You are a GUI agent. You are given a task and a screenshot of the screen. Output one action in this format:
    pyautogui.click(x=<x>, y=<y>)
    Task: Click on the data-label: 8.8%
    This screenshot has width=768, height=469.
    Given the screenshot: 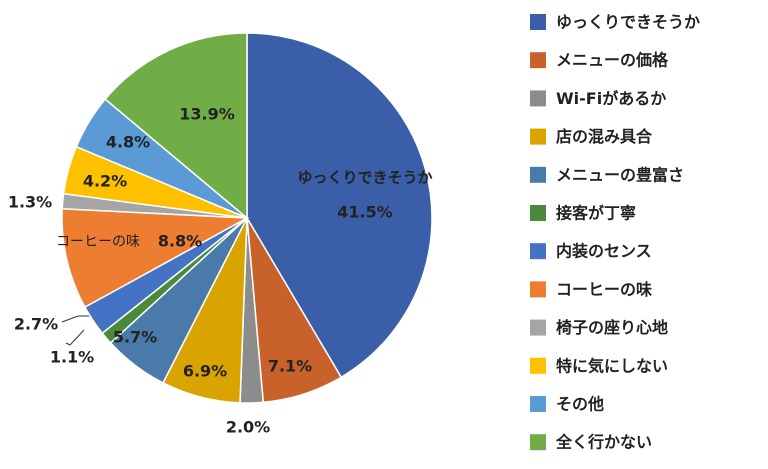 What is the action you would take?
    pyautogui.click(x=180, y=241)
    